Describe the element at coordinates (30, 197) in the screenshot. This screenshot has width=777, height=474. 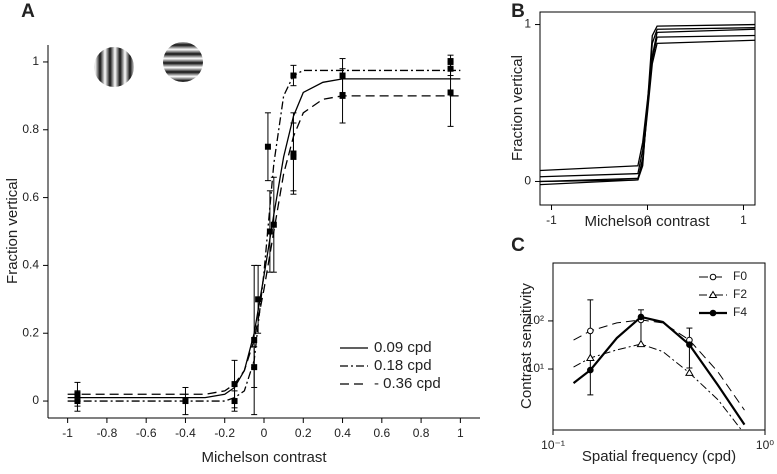
I see `y-tick-label: 0.6` at that location.